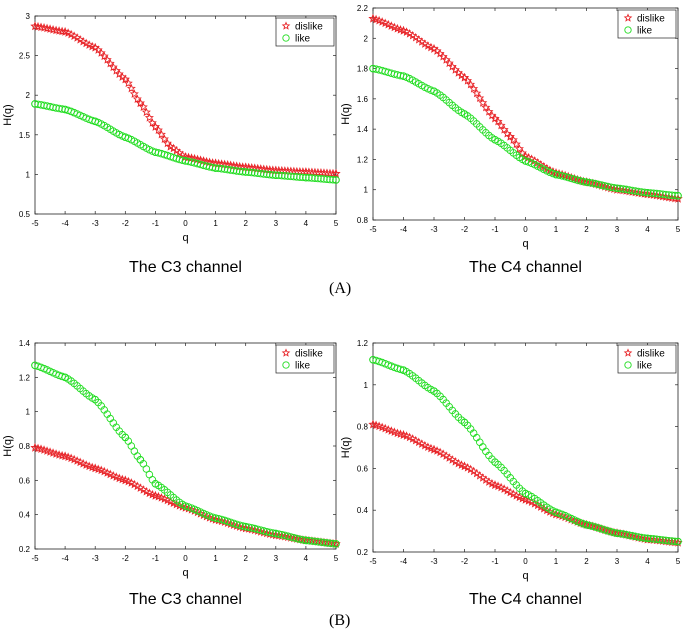 This screenshot has width=685, height=642. Describe the element at coordinates (215, 558) in the screenshot. I see `x-tick-label: 1` at that location.